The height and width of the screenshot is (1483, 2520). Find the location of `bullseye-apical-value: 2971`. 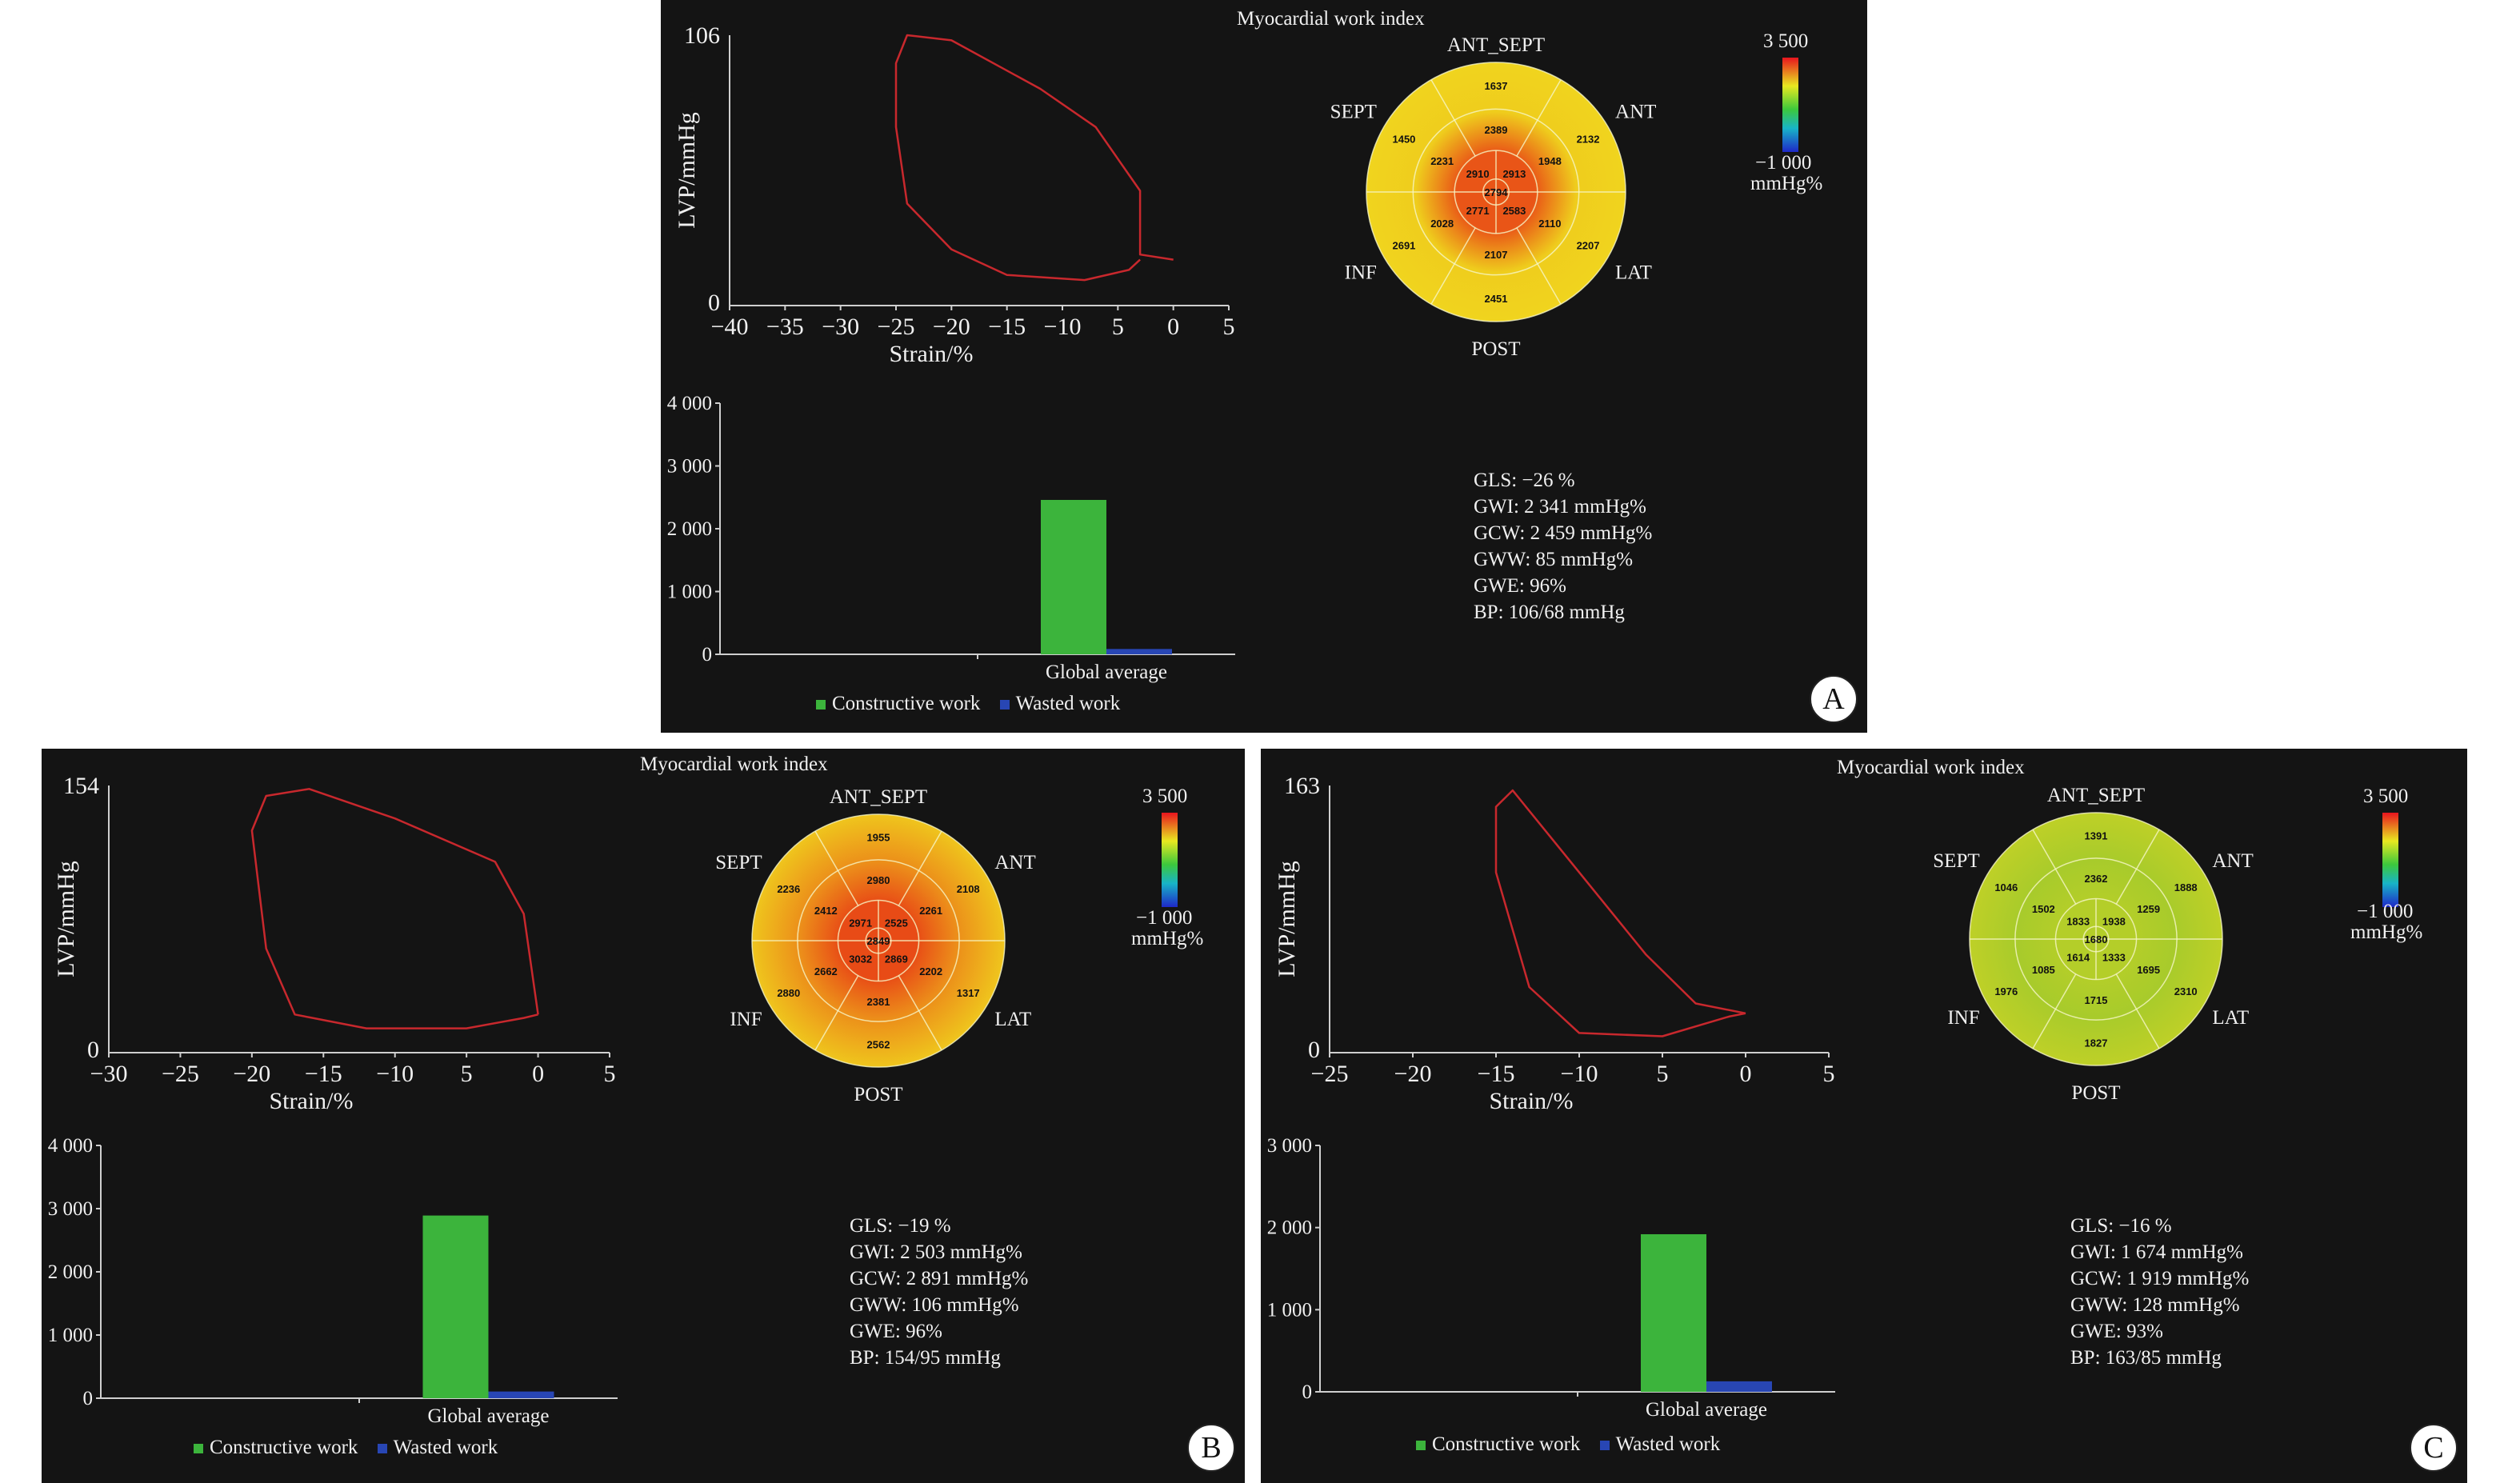

bullseye-apical-value: 2971 is located at coordinates (860, 923).